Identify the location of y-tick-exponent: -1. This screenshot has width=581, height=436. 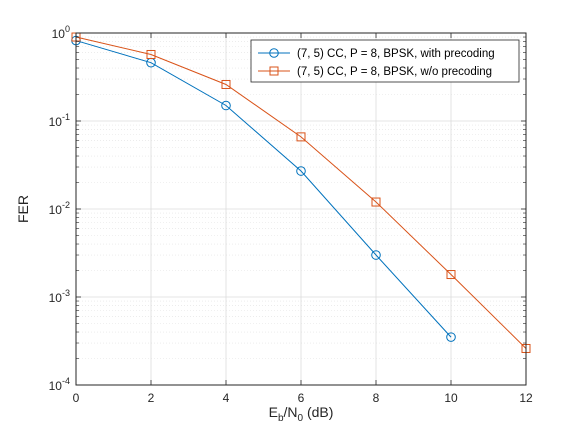
(66, 117).